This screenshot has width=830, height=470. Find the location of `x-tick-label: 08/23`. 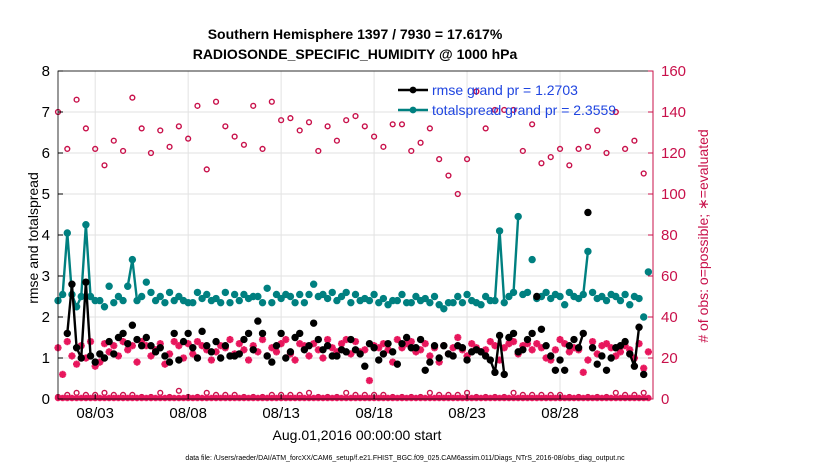

x-tick-label: 08/23 is located at coordinates (467, 413).